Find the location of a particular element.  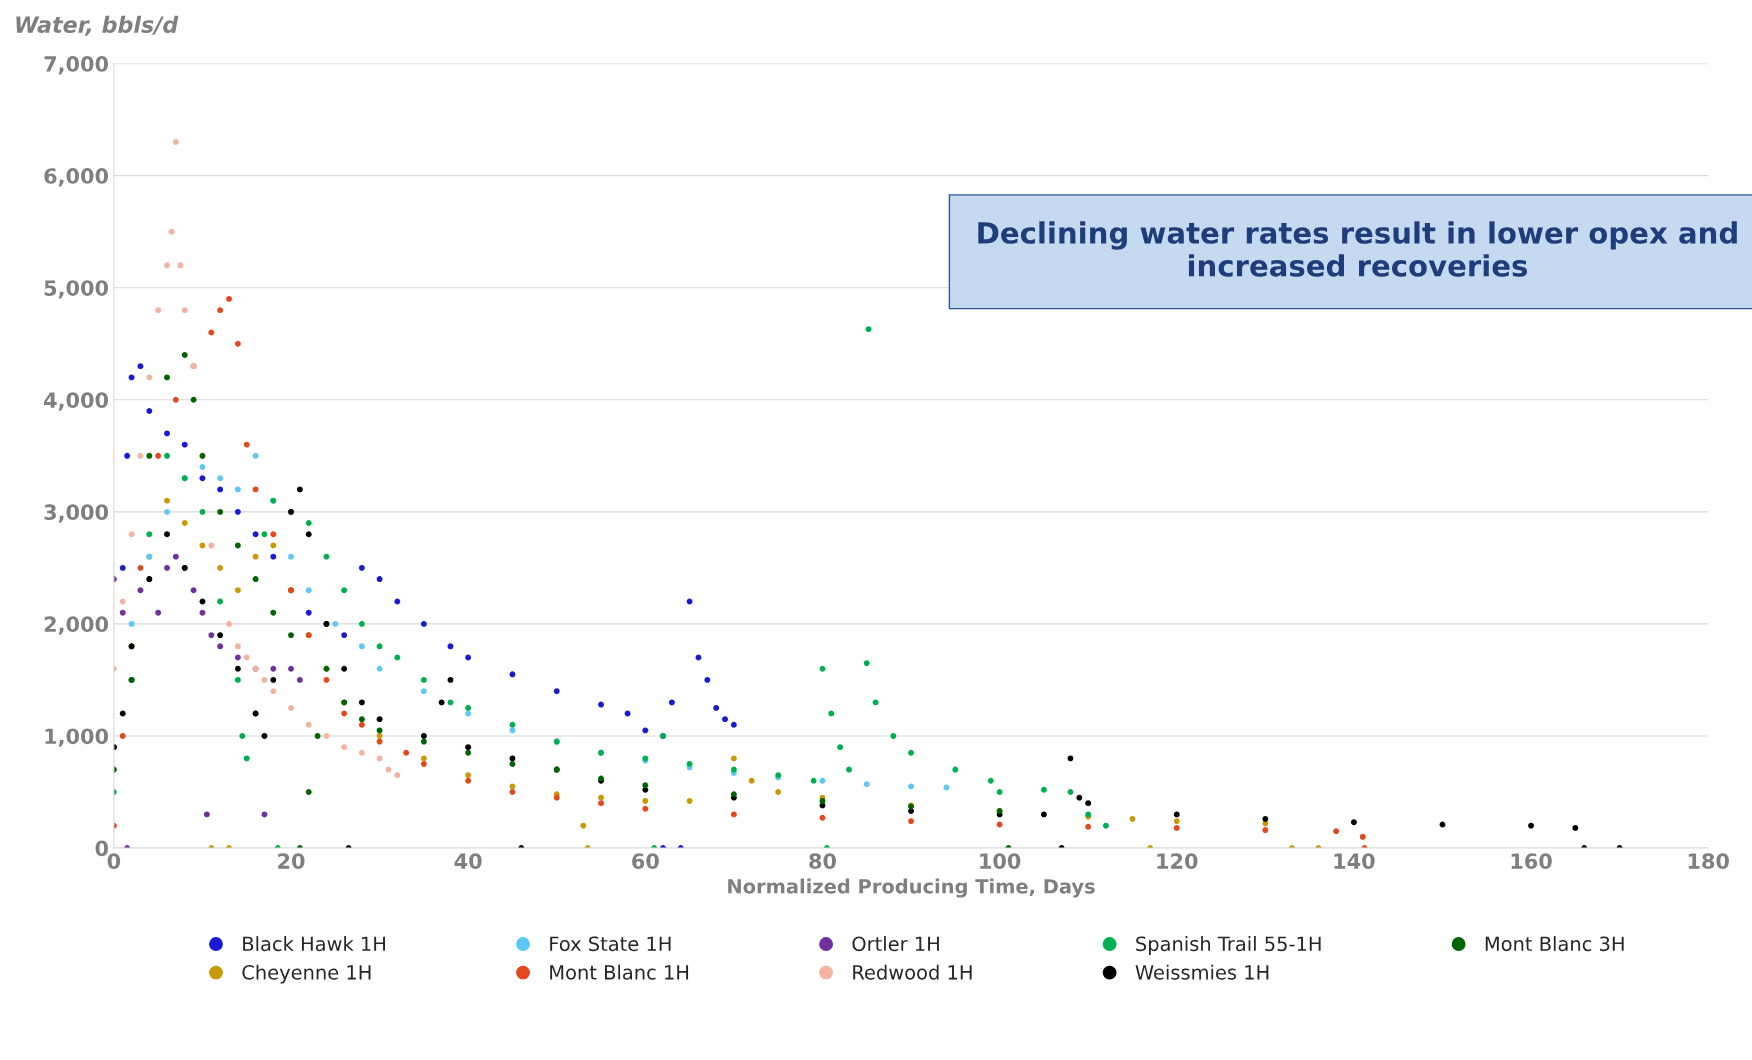

x-tick-label: 80 is located at coordinates (822, 861).